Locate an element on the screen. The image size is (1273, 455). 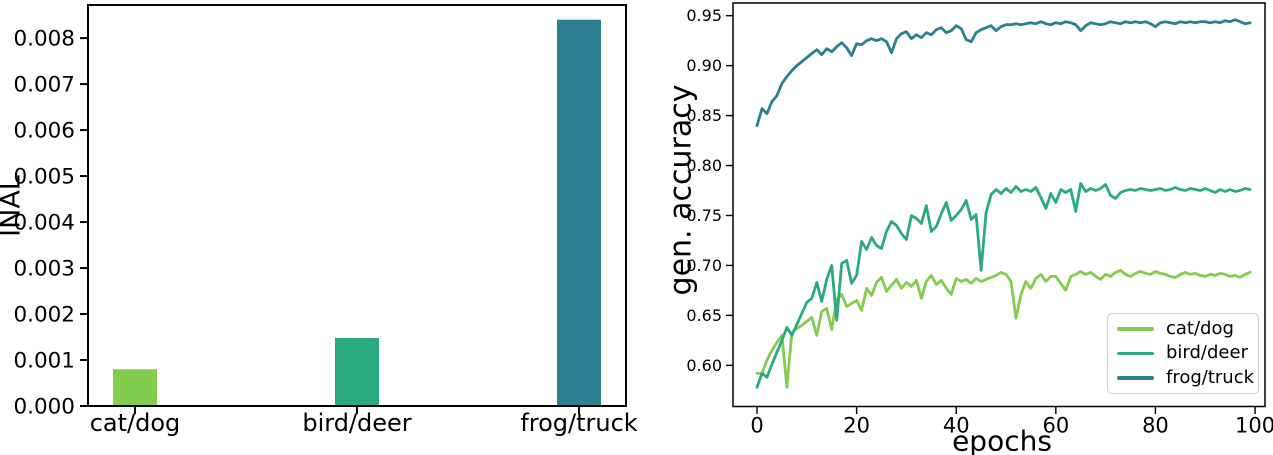
line-y-tick-label: 0.90 is located at coordinates (704, 65).